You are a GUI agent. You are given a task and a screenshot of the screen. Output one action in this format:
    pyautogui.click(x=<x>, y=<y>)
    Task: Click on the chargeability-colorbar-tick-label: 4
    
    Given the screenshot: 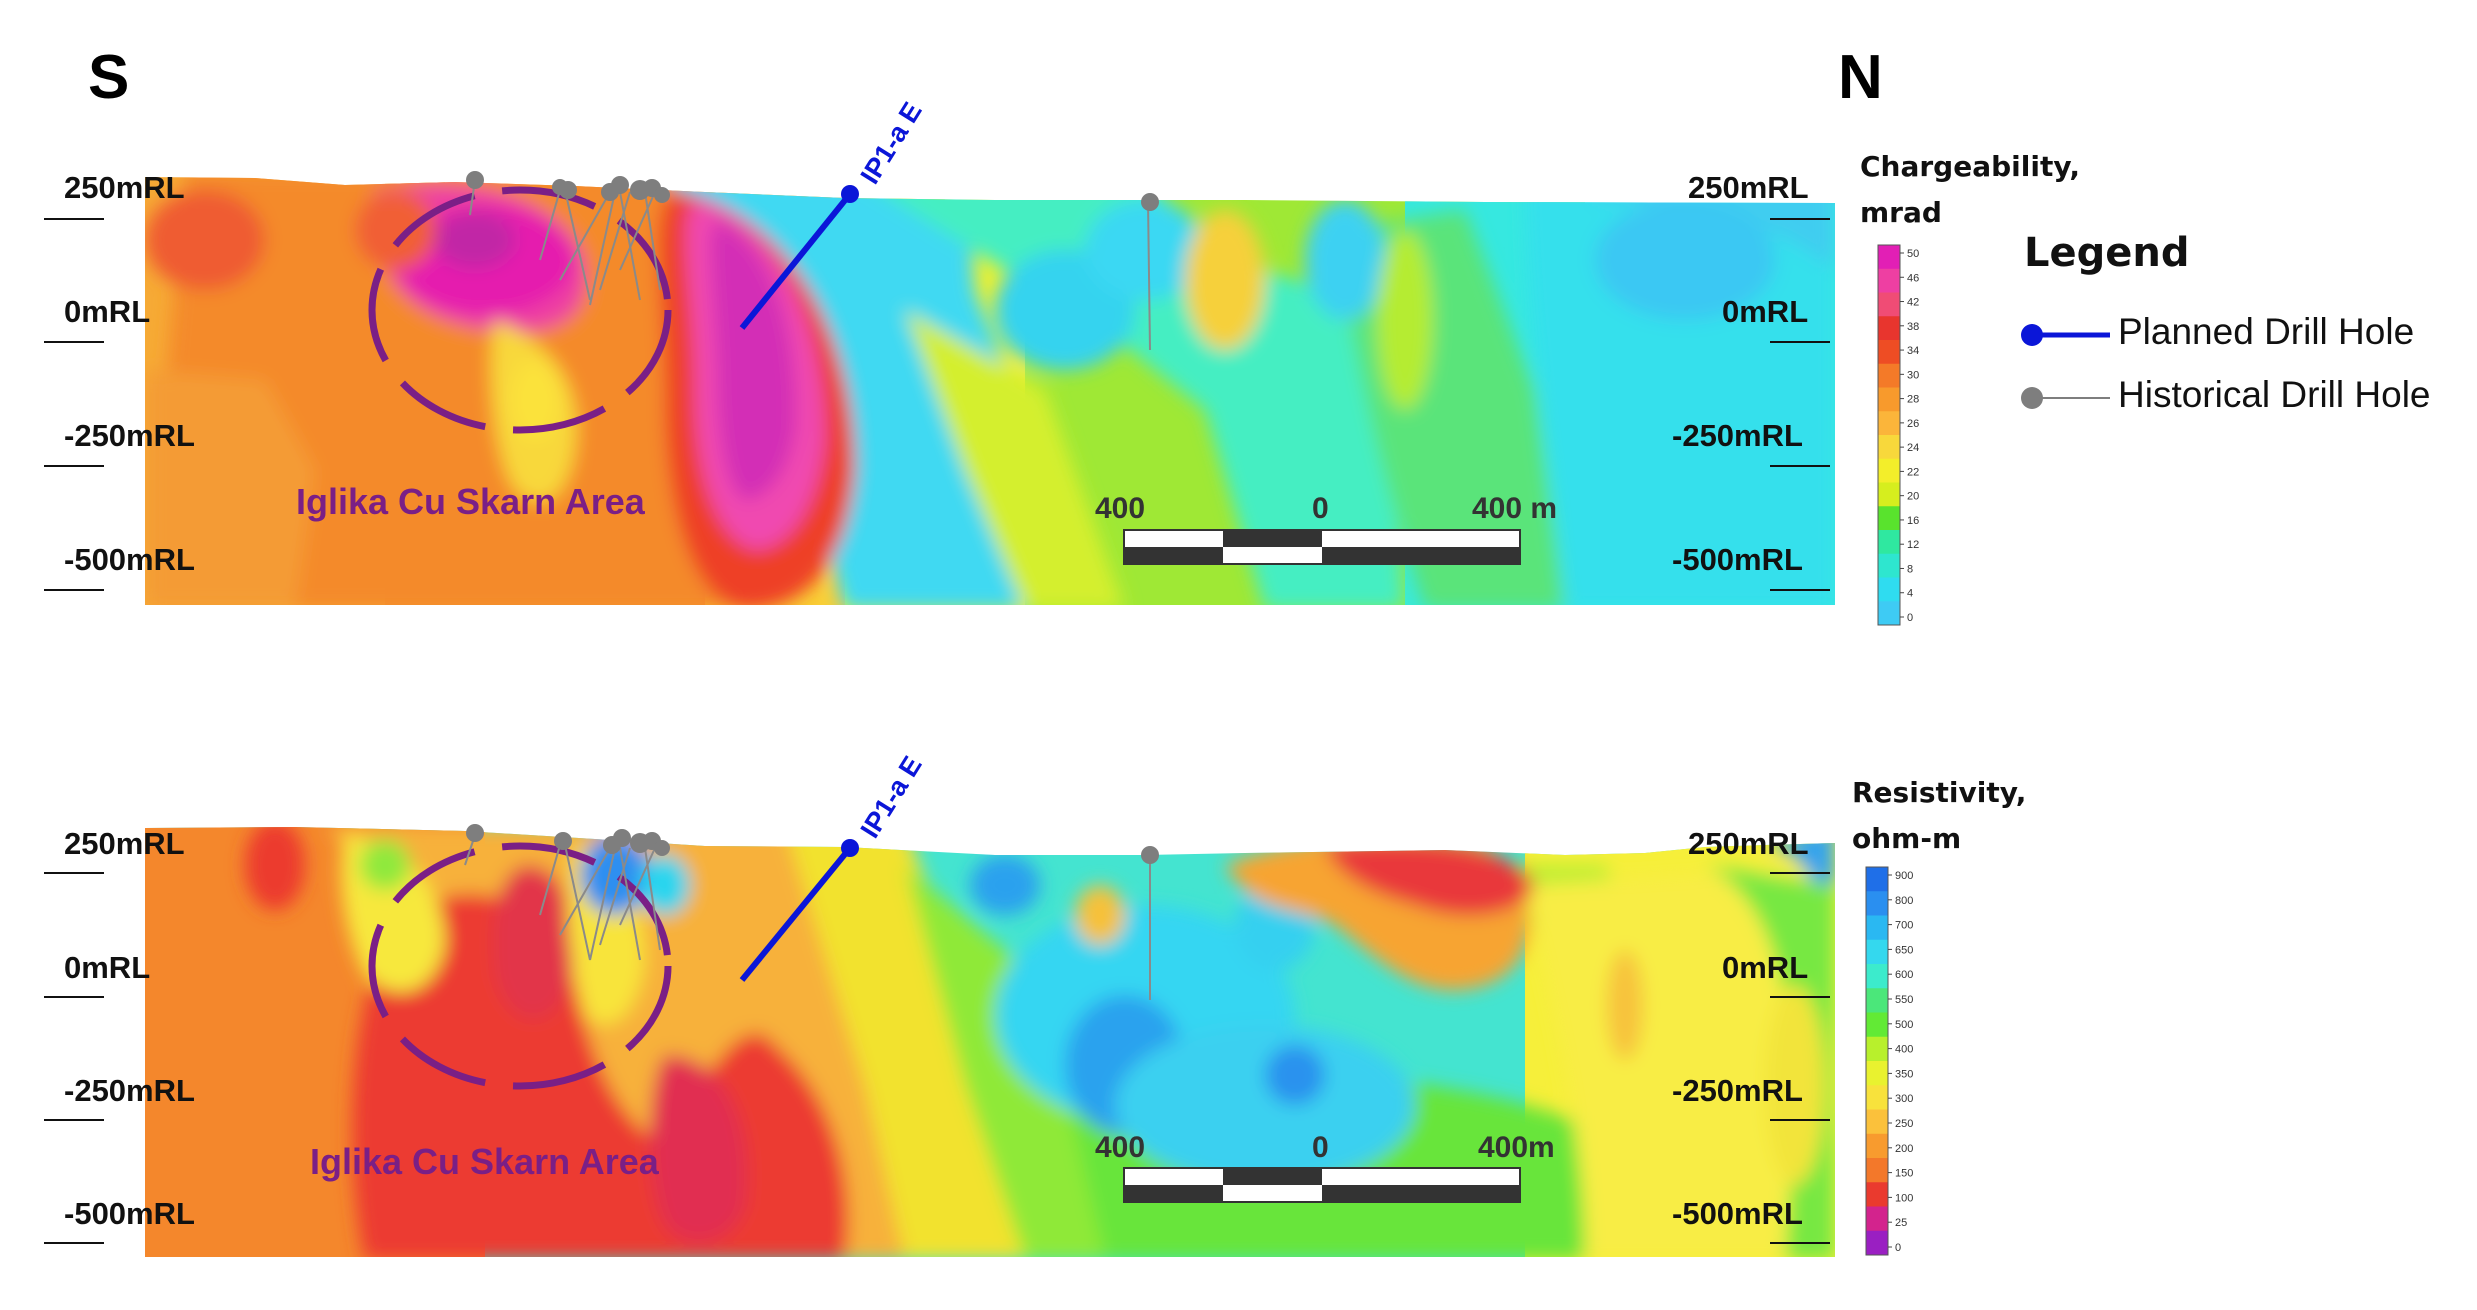 What is the action you would take?
    pyautogui.click(x=1910, y=594)
    